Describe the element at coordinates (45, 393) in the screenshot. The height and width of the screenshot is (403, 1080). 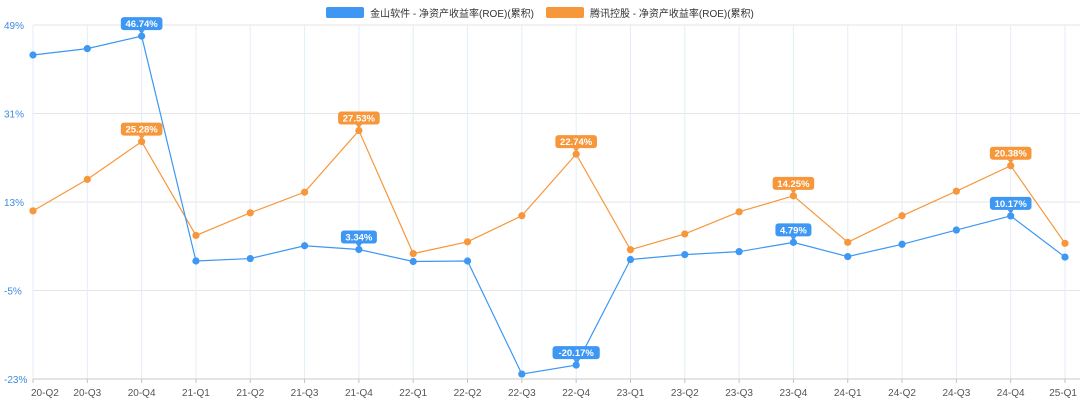
I see `x-tick-label: 20-Q2` at that location.